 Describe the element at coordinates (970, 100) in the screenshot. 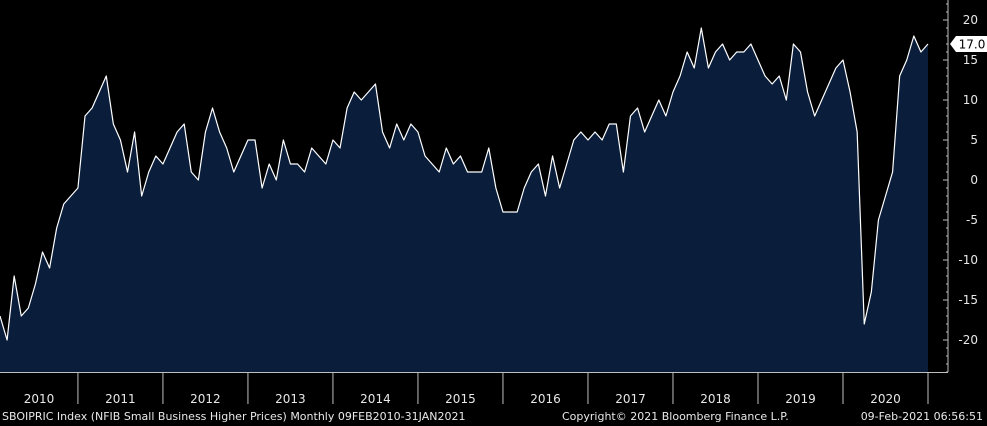

I see `y-tick-label: 10` at that location.